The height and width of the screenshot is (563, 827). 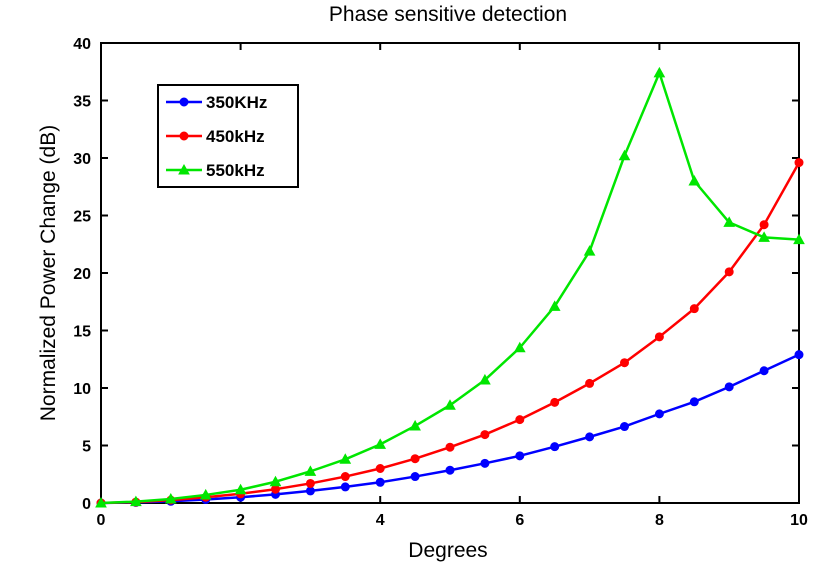 What do you see at coordinates (82, 217) in the screenshot?
I see `y-tick-label: 25` at bounding box center [82, 217].